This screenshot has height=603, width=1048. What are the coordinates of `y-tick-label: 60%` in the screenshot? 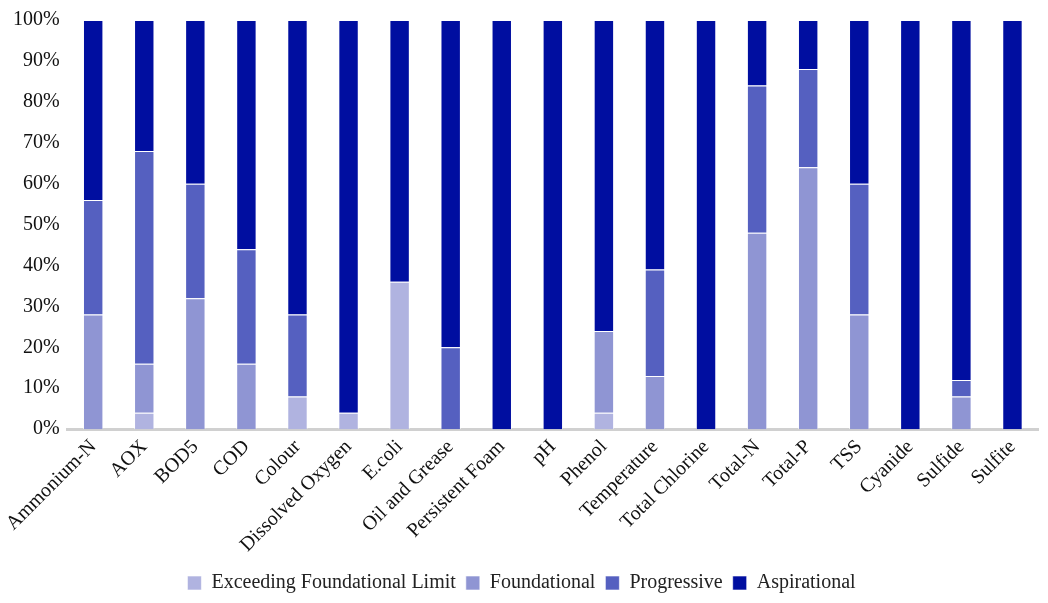 It's located at (41, 181).